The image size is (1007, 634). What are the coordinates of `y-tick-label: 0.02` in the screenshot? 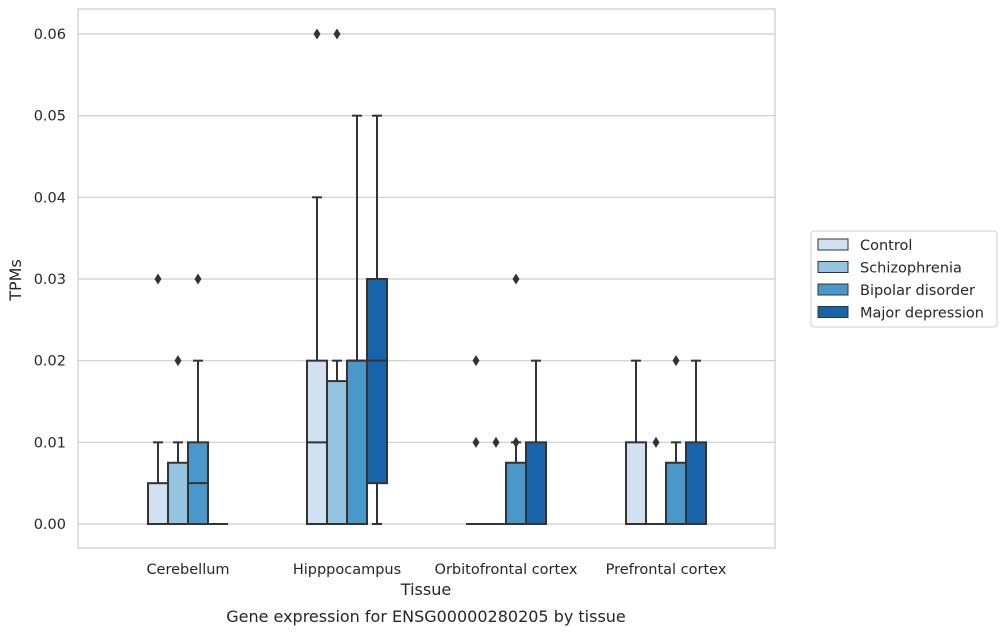 It's located at (50, 362).